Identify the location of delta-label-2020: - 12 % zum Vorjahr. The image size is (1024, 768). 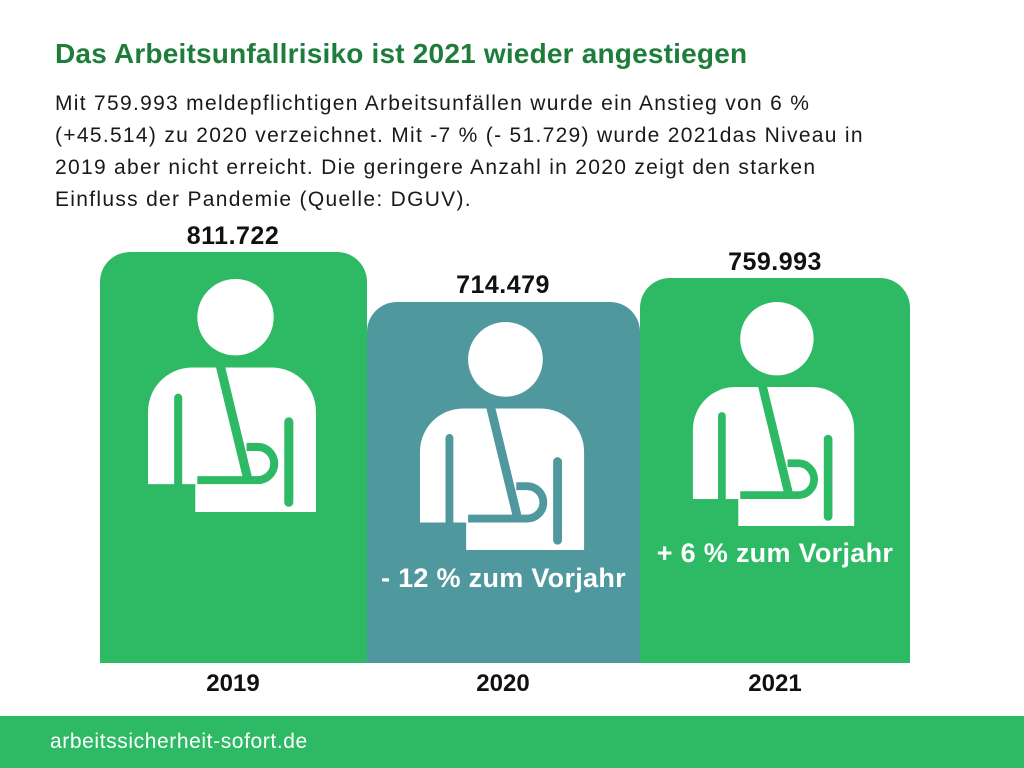
(503, 578).